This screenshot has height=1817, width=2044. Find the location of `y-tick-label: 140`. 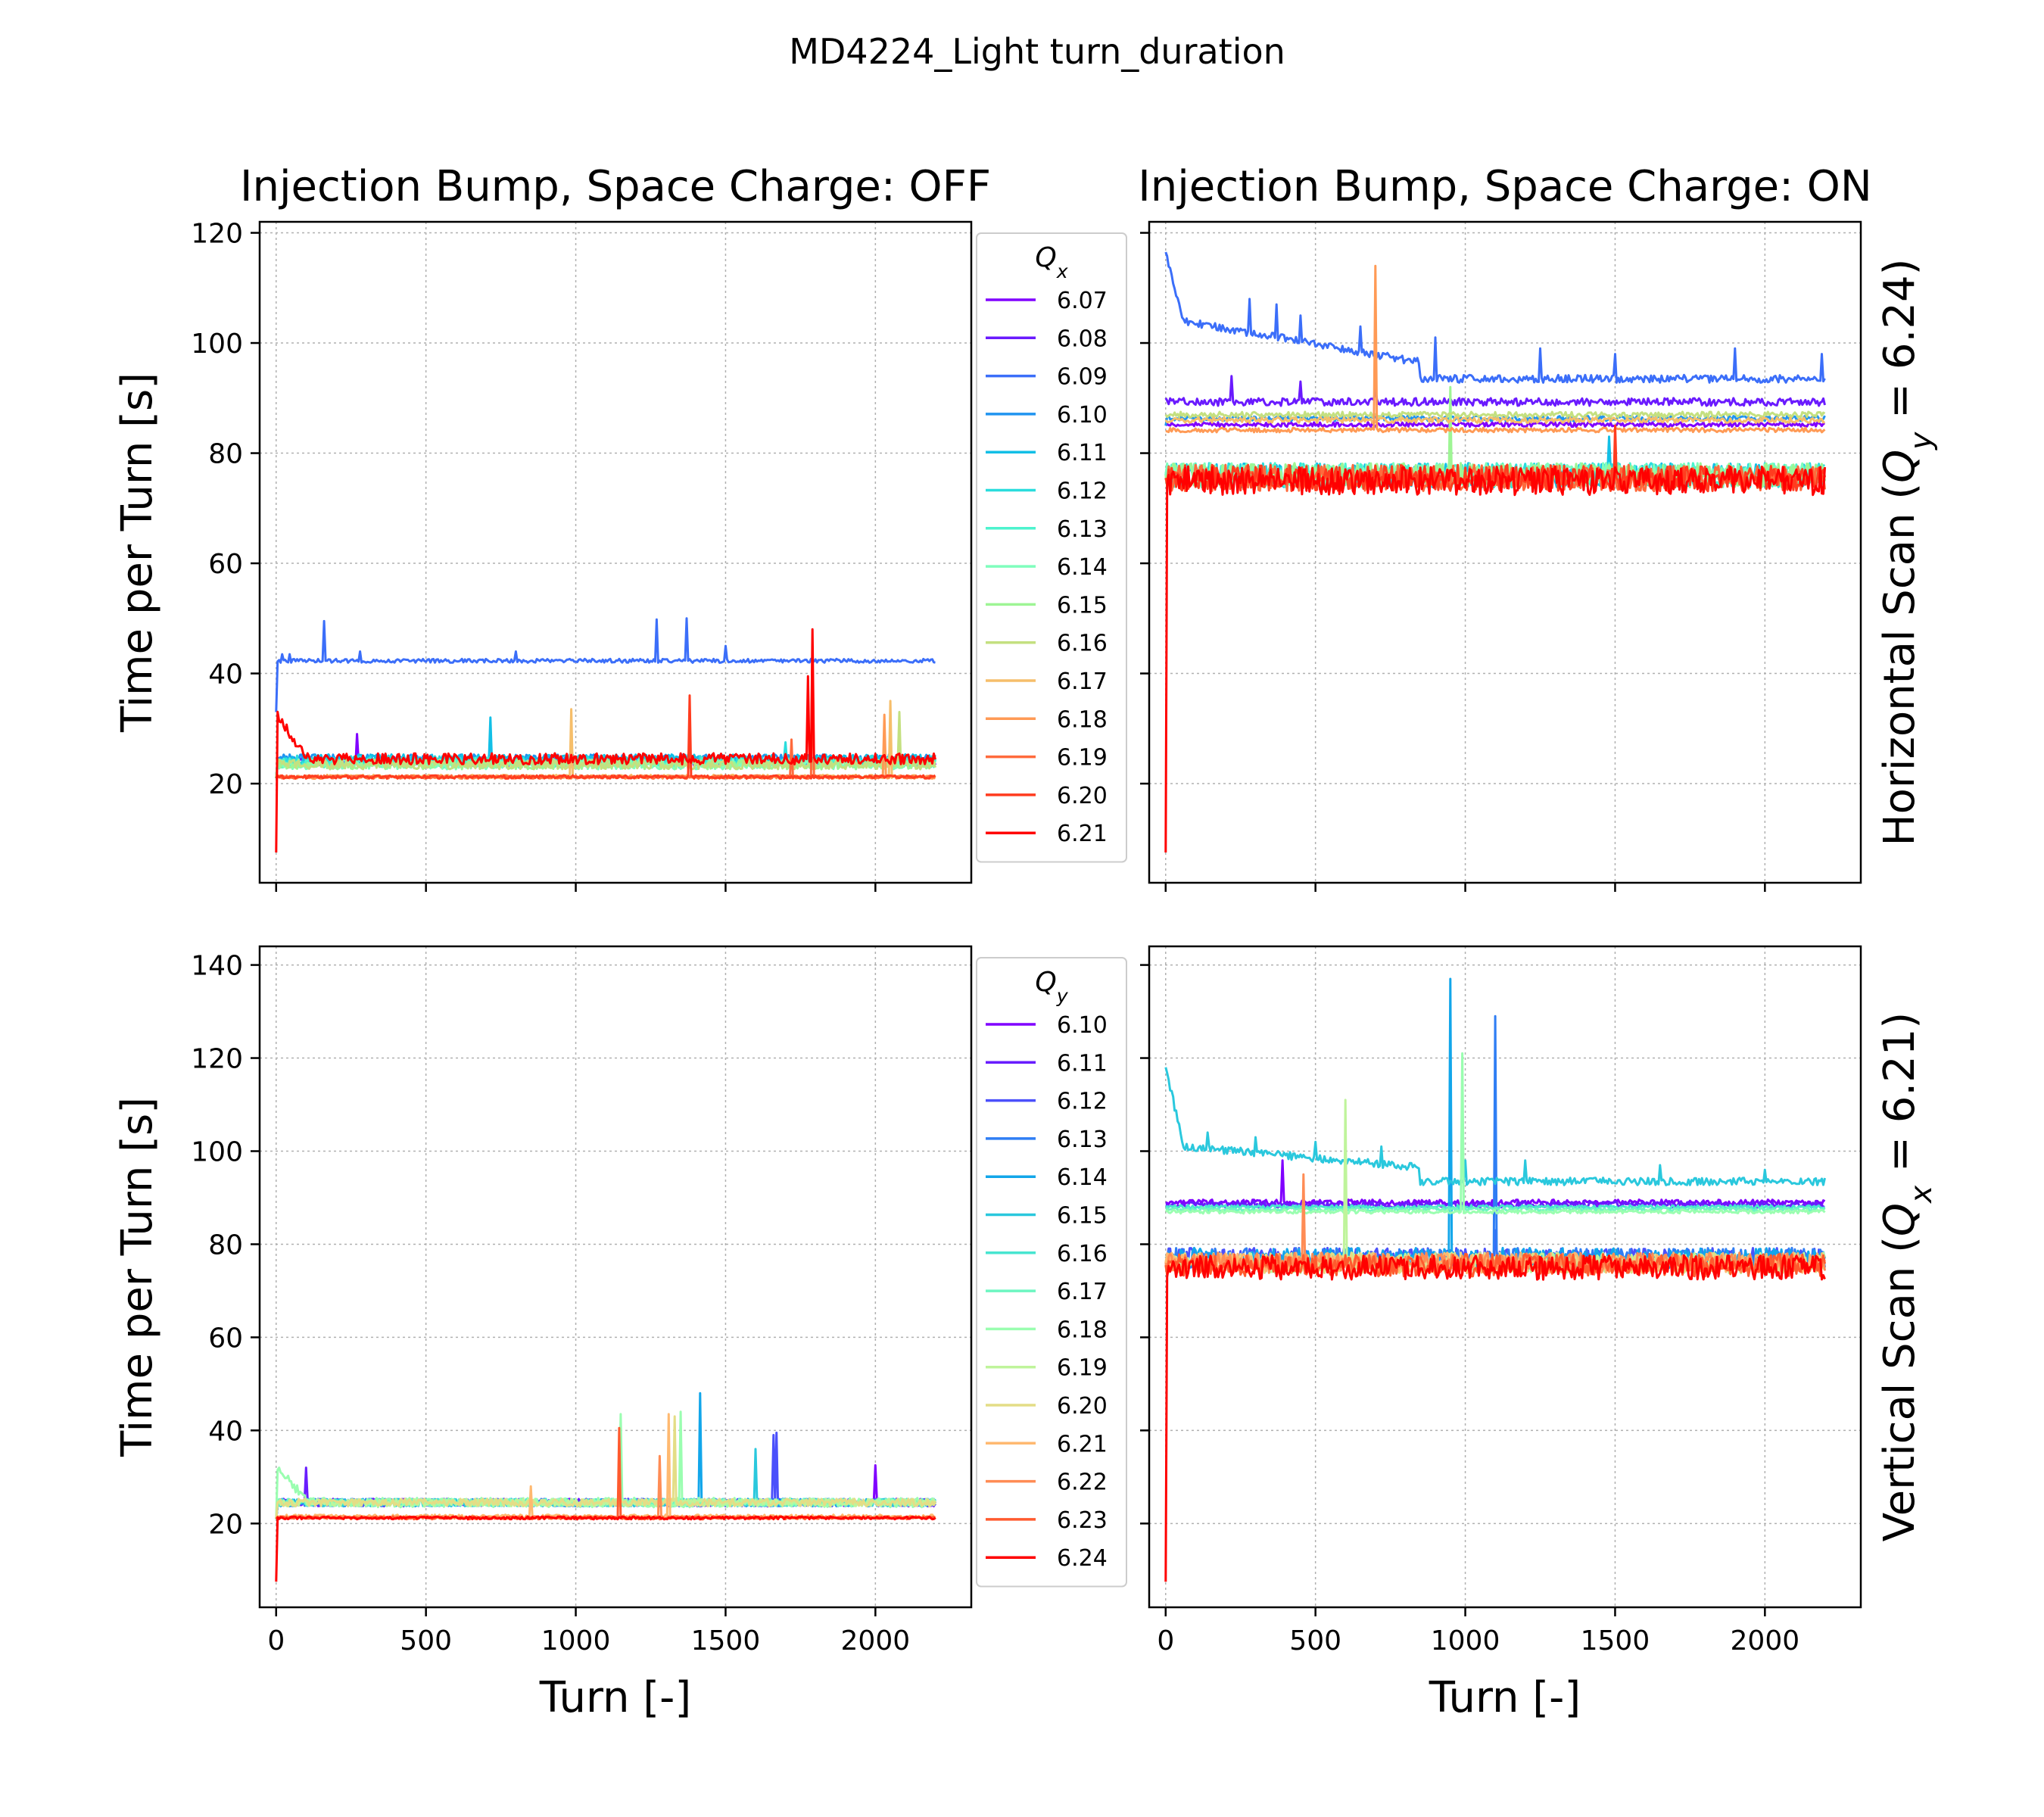

y-tick-label: 140 is located at coordinates (217, 966).